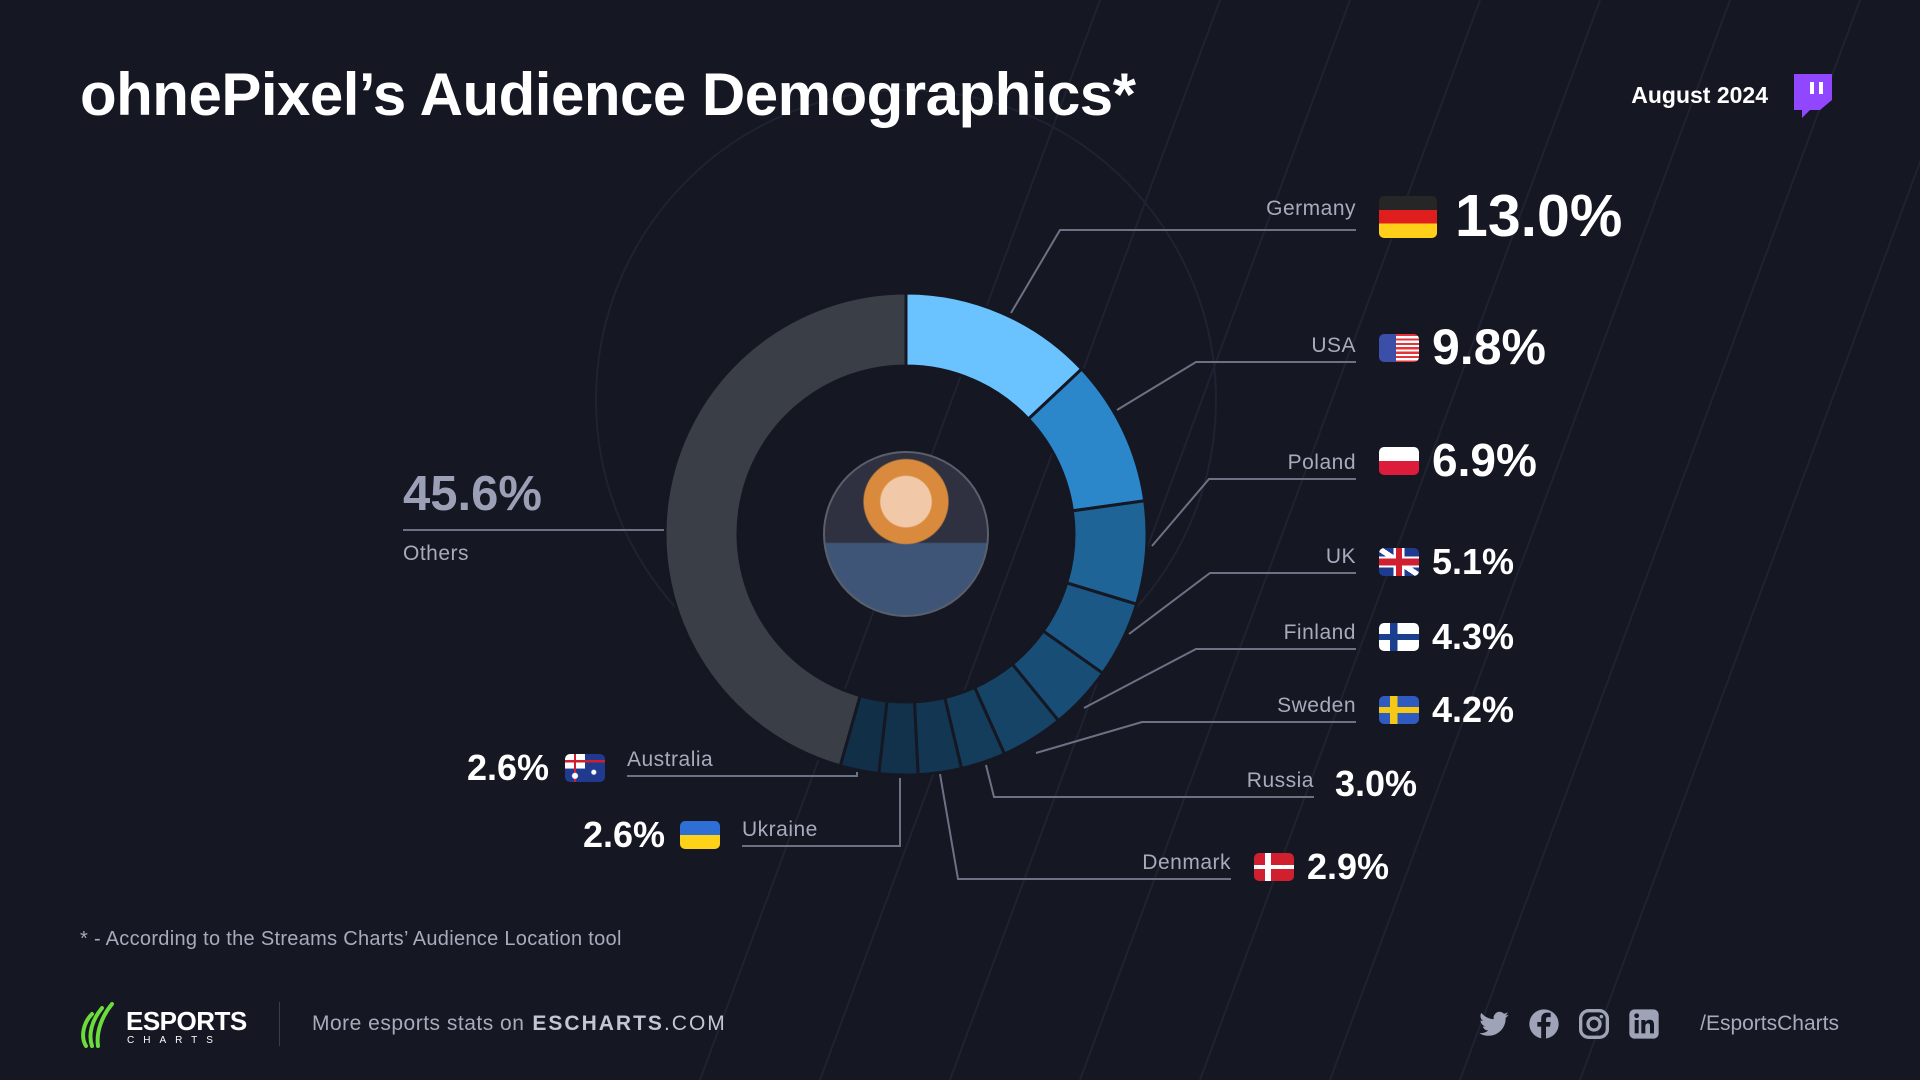 This screenshot has width=1920, height=1080. I want to click on site-link-domain: .COM, so click(695, 1023).